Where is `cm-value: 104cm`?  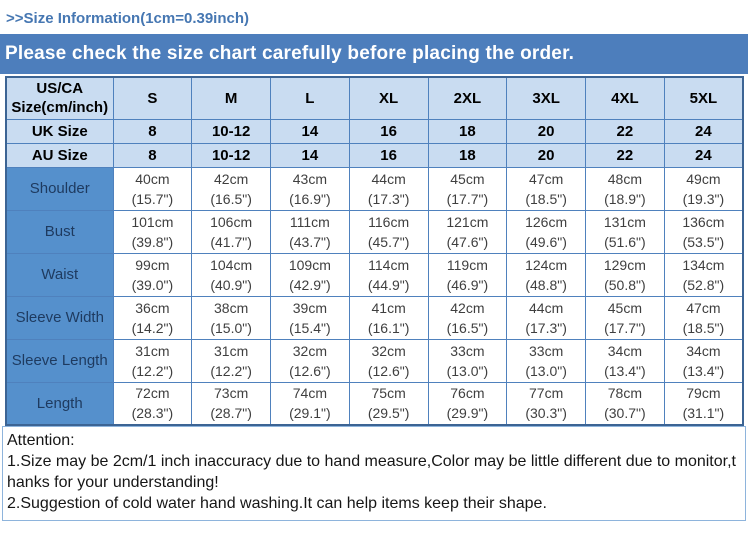 cm-value: 104cm is located at coordinates (231, 264).